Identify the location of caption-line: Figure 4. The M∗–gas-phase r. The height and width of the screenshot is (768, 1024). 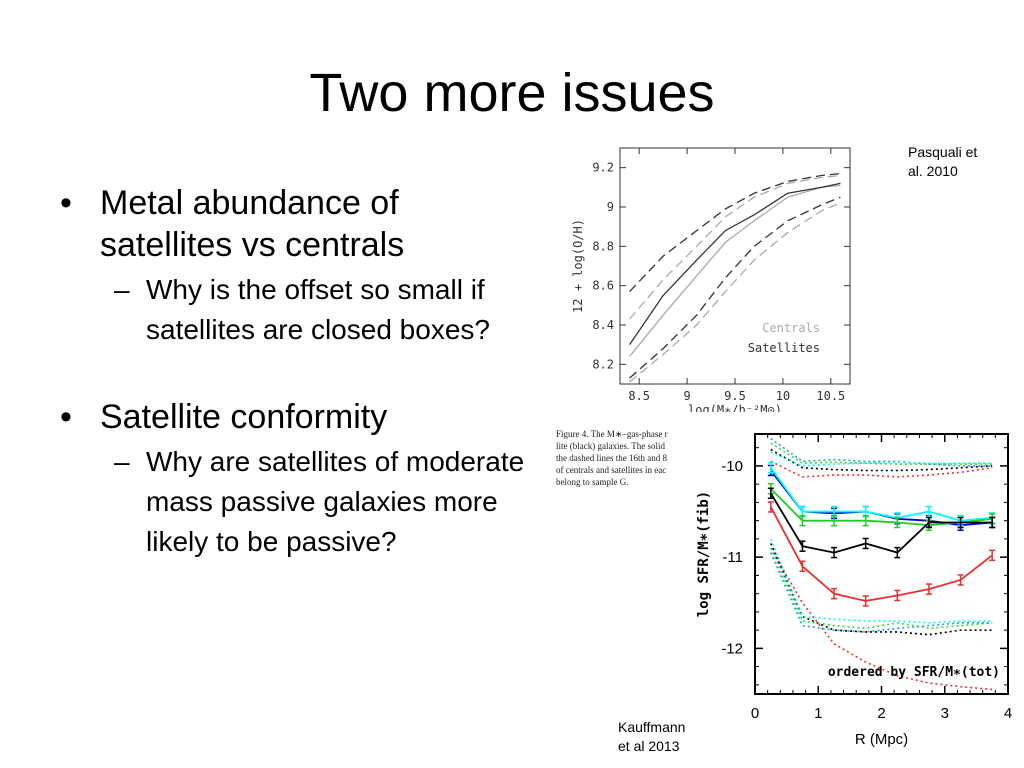
(612, 434).